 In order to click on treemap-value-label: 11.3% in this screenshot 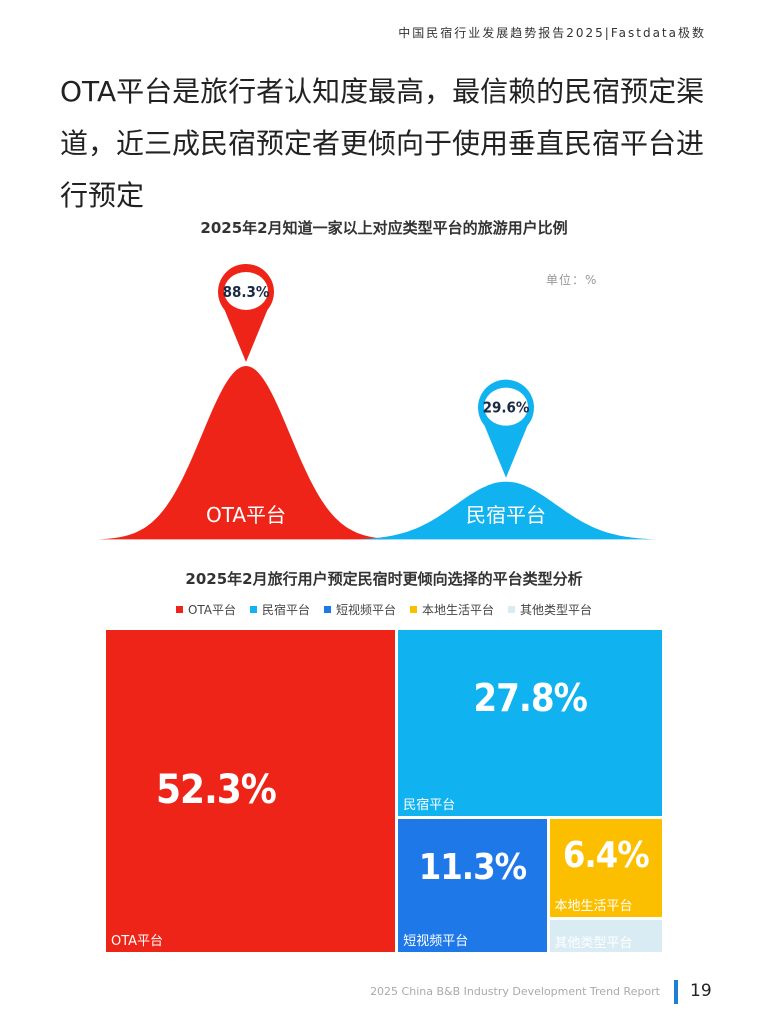, I will do `click(472, 867)`.